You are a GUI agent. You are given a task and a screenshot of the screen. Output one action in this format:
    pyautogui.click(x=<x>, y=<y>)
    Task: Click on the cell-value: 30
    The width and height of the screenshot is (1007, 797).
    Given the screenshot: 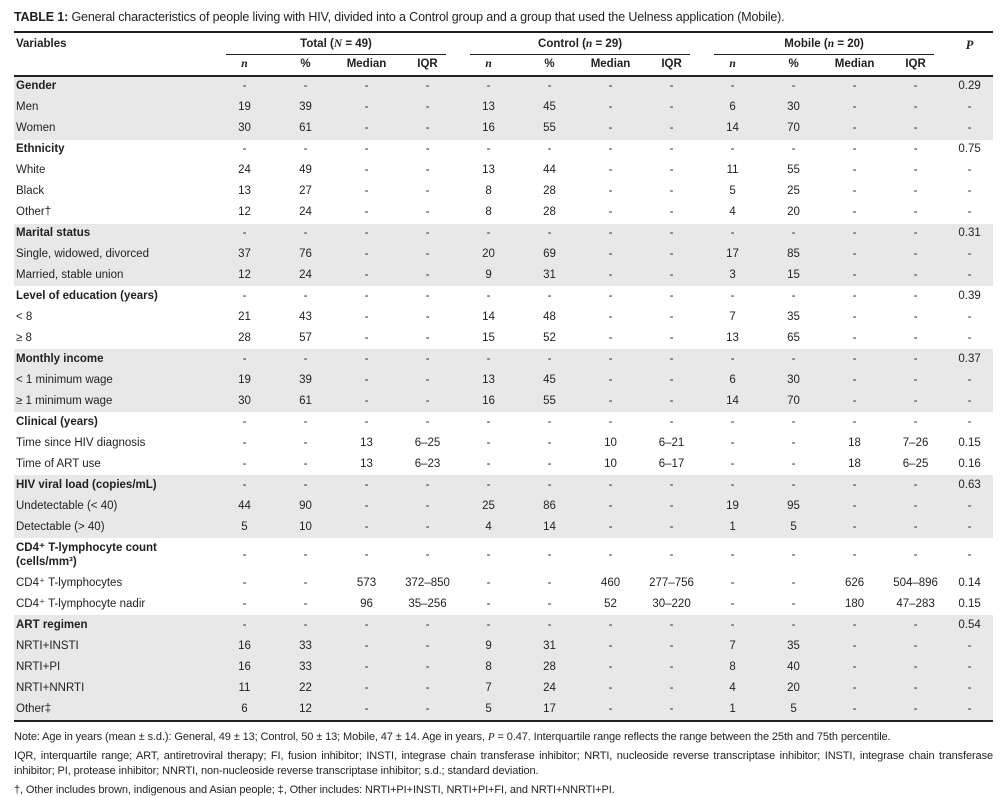 What is the action you would take?
    pyautogui.click(x=244, y=400)
    